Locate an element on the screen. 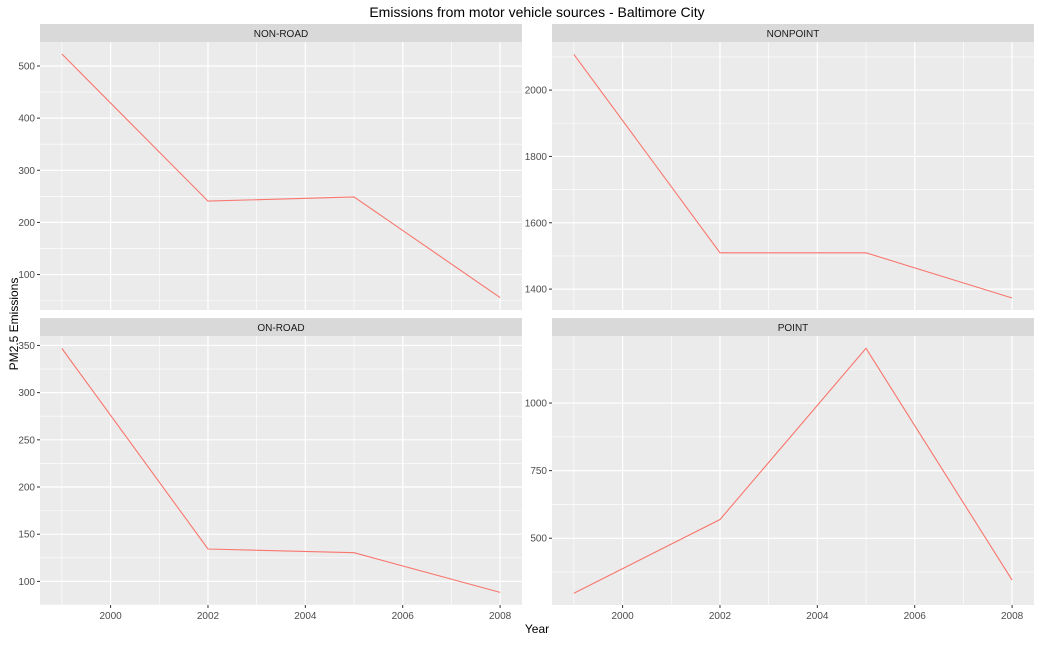  y-tick-label: 2000 is located at coordinates (536, 91).